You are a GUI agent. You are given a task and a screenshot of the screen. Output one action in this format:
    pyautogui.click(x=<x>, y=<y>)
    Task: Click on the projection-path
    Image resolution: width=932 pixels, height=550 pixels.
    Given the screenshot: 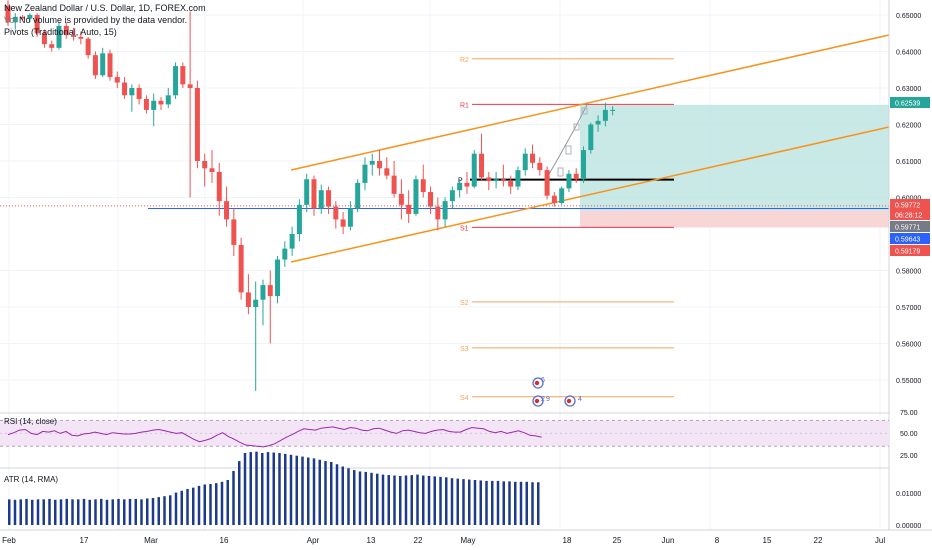 What is the action you would take?
    pyautogui.click(x=568, y=139)
    